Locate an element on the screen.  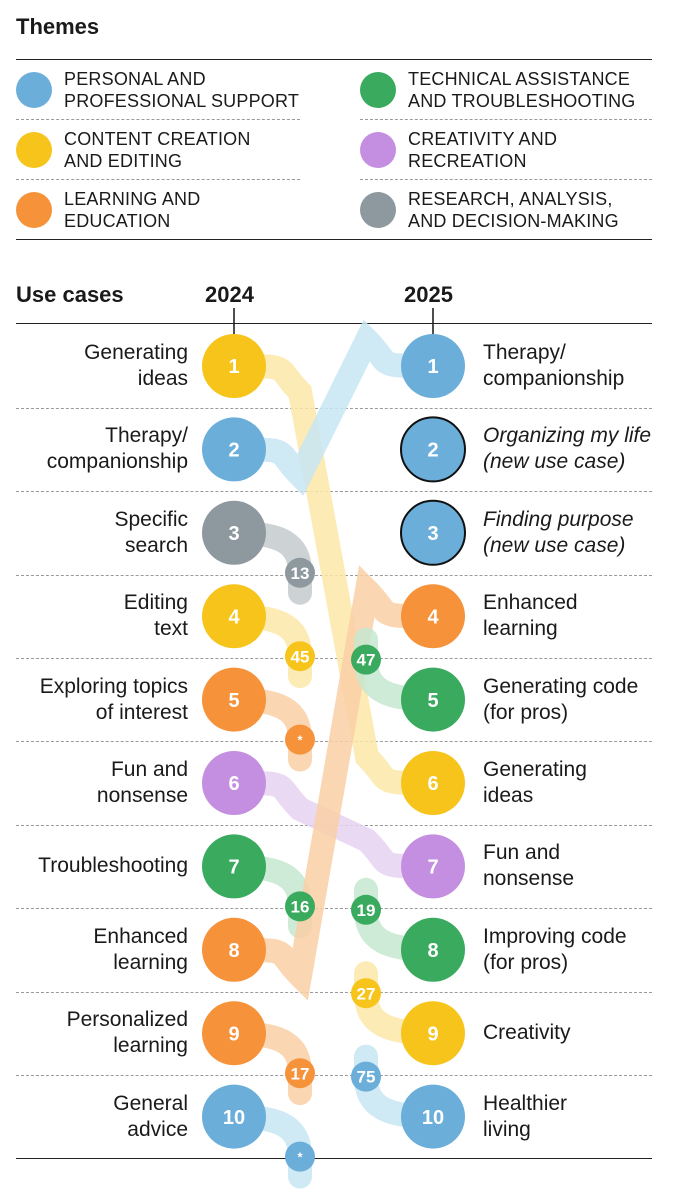
previous-rank-badge-text: 27 is located at coordinates (366, 993).